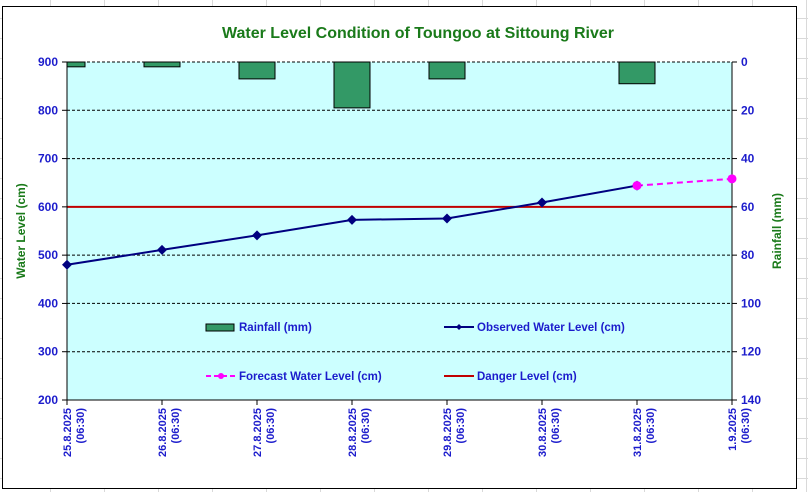 The height and width of the screenshot is (492, 808). What do you see at coordinates (220, 327) in the screenshot?
I see `legend-rainfall-swatch` at bounding box center [220, 327].